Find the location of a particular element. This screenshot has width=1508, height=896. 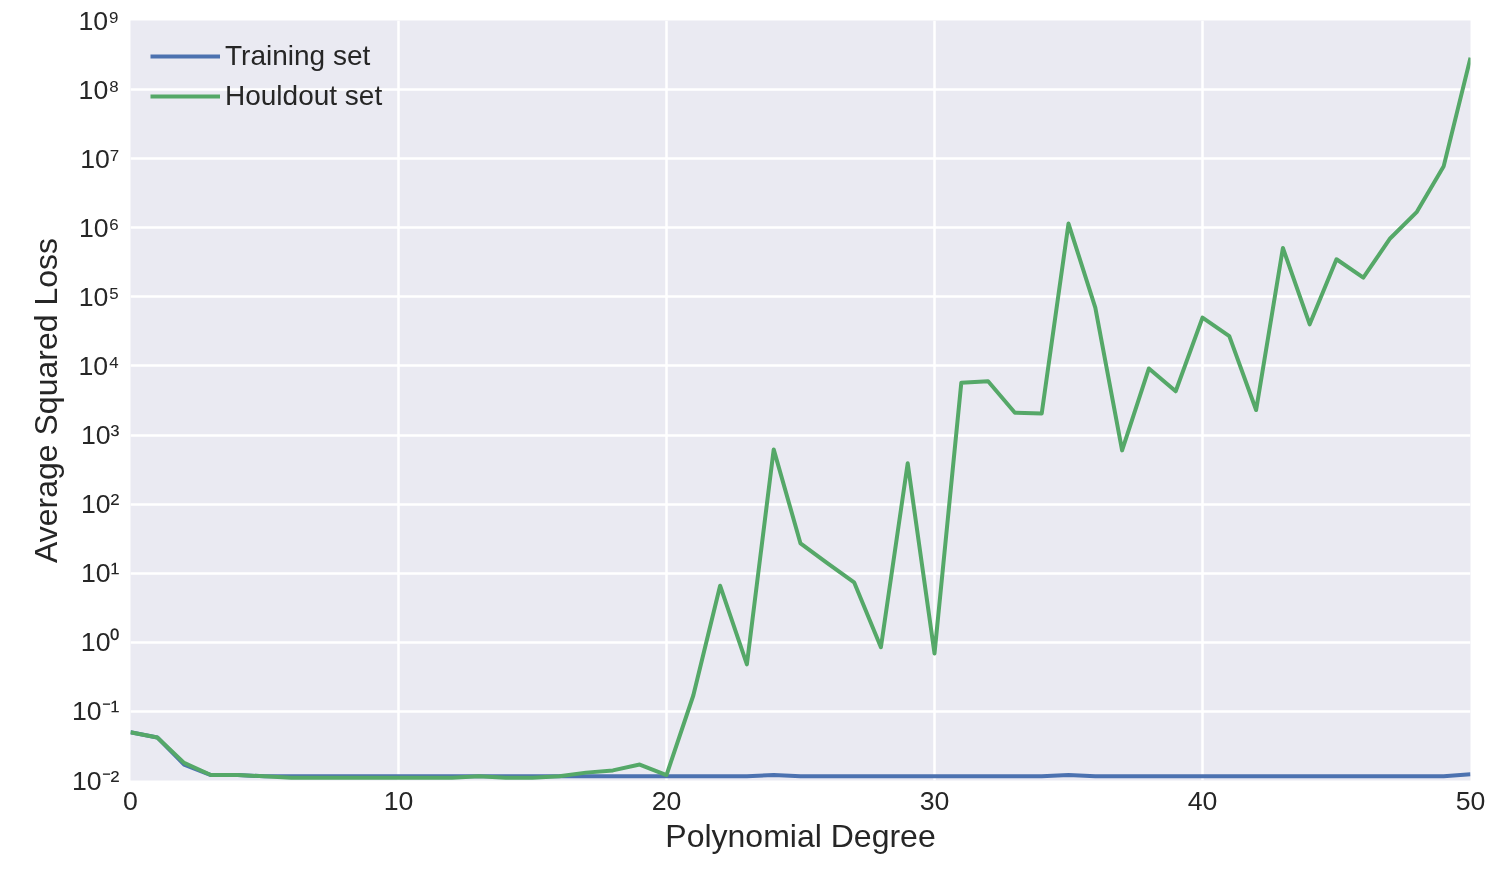

legend-label: Houldout set is located at coordinates (304, 96).